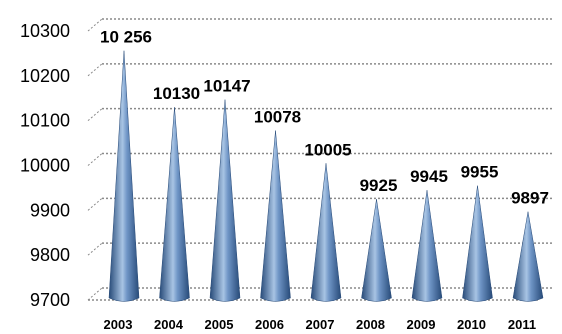 This screenshot has width=562, height=334. What do you see at coordinates (326, 232) in the screenshot?
I see `bar-2007` at bounding box center [326, 232].